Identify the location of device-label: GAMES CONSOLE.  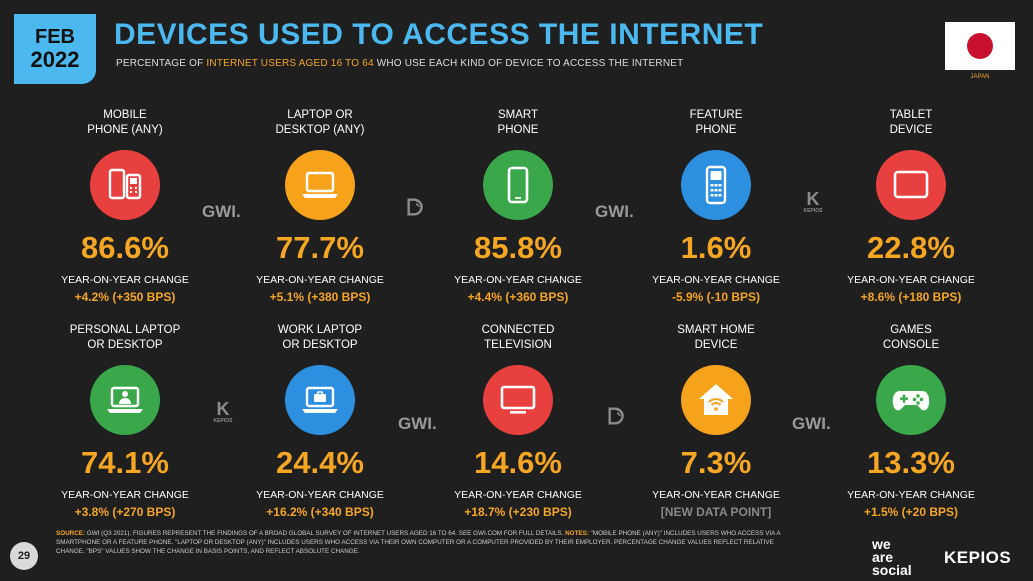
(911, 338).